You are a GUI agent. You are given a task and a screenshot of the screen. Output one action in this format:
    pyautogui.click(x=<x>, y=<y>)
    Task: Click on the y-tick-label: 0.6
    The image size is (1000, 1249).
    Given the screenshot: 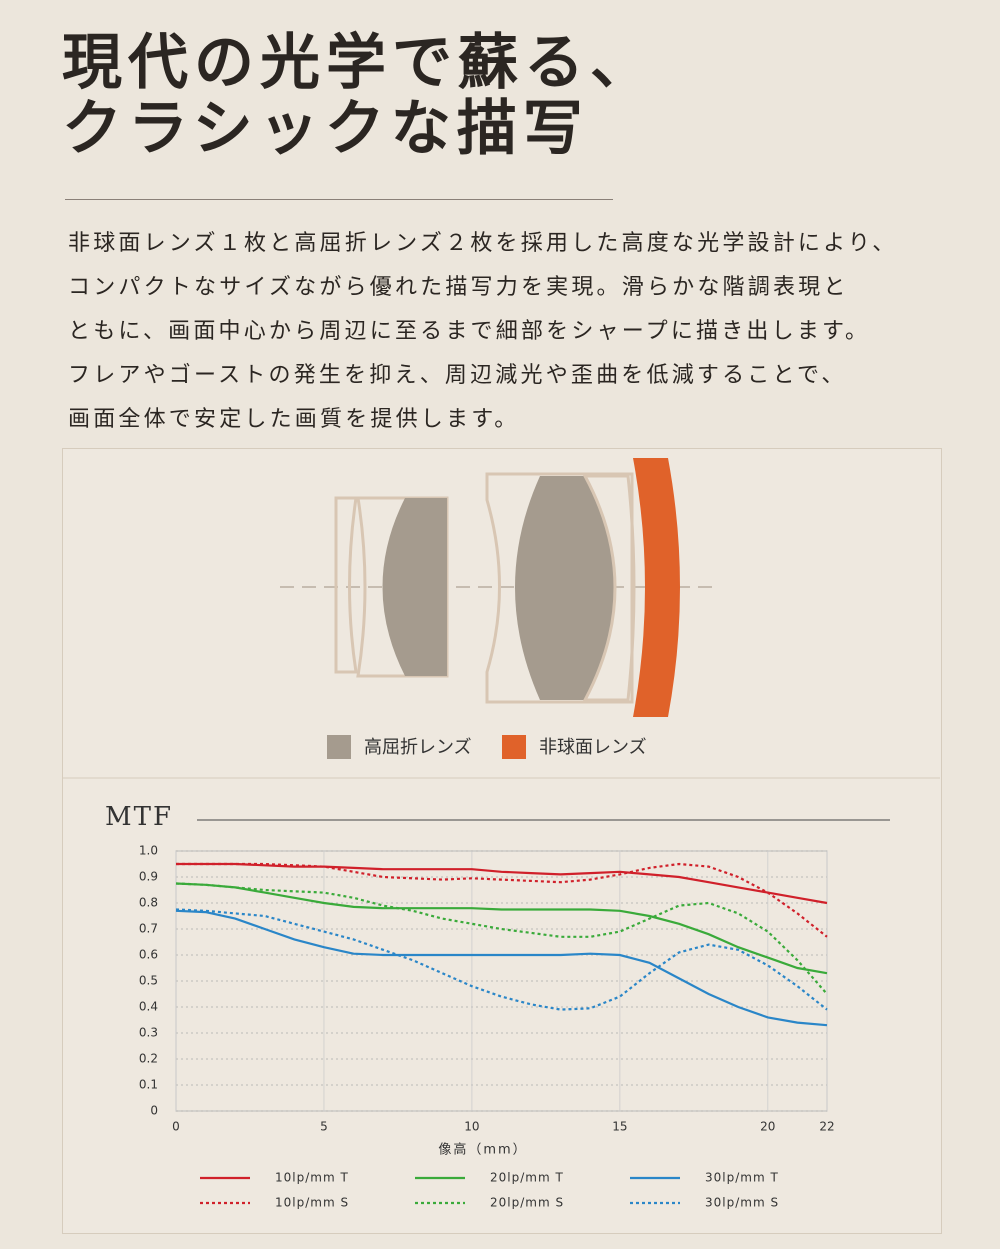 What is the action you would take?
    pyautogui.click(x=148, y=955)
    